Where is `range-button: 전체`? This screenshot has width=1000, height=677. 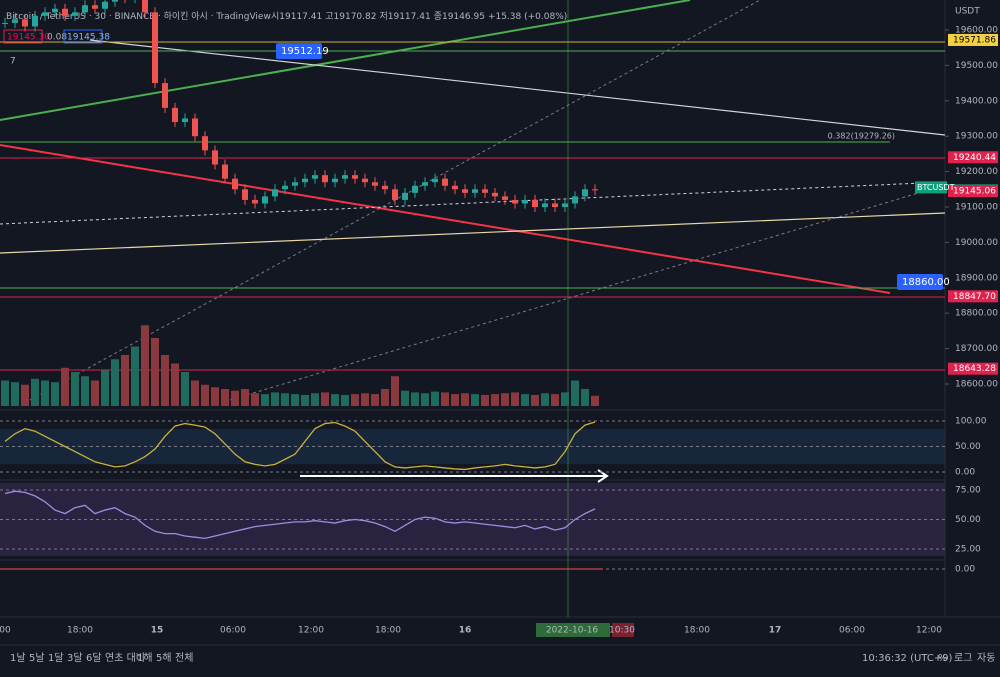 range-button: 전체 is located at coordinates (184, 658).